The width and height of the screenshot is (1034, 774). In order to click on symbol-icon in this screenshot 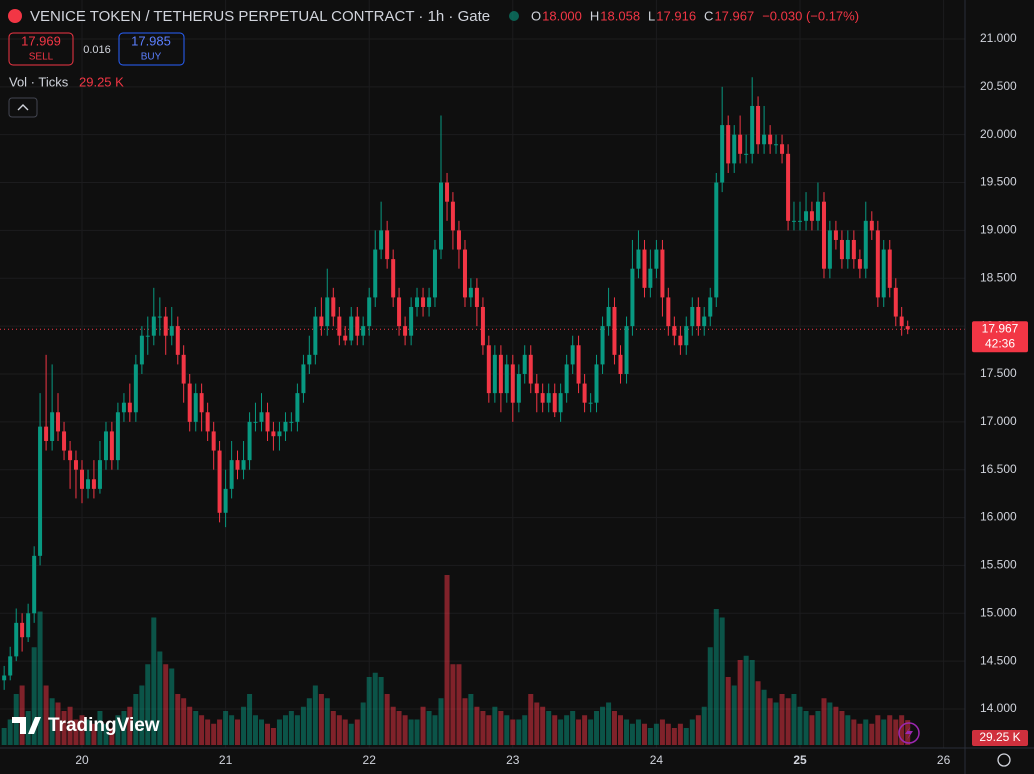, I will do `click(15, 16)`.